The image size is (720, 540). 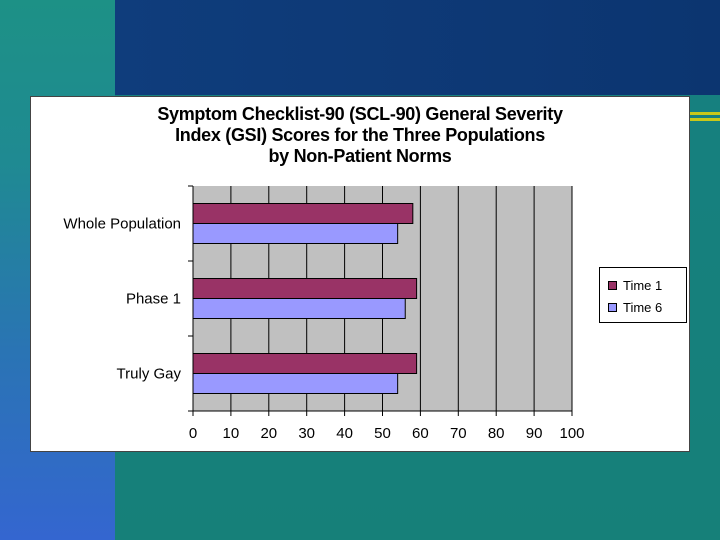 What do you see at coordinates (458, 433) in the screenshot?
I see `x-tick-label: 70` at bounding box center [458, 433].